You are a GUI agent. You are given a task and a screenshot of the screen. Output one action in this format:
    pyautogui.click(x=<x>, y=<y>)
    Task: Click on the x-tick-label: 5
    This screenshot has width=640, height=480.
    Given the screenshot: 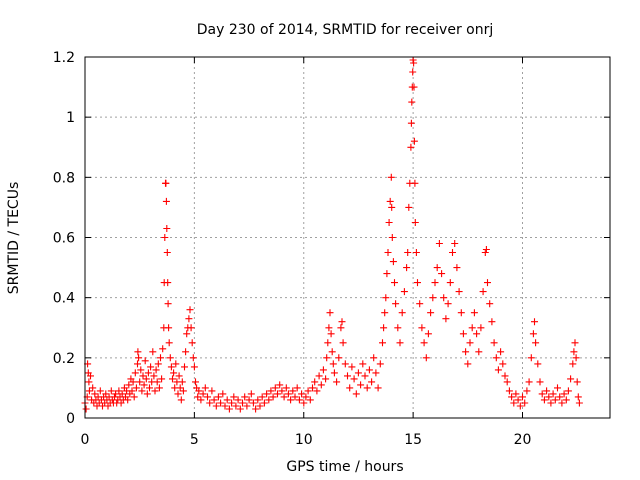 What is the action you would take?
    pyautogui.click(x=194, y=440)
    